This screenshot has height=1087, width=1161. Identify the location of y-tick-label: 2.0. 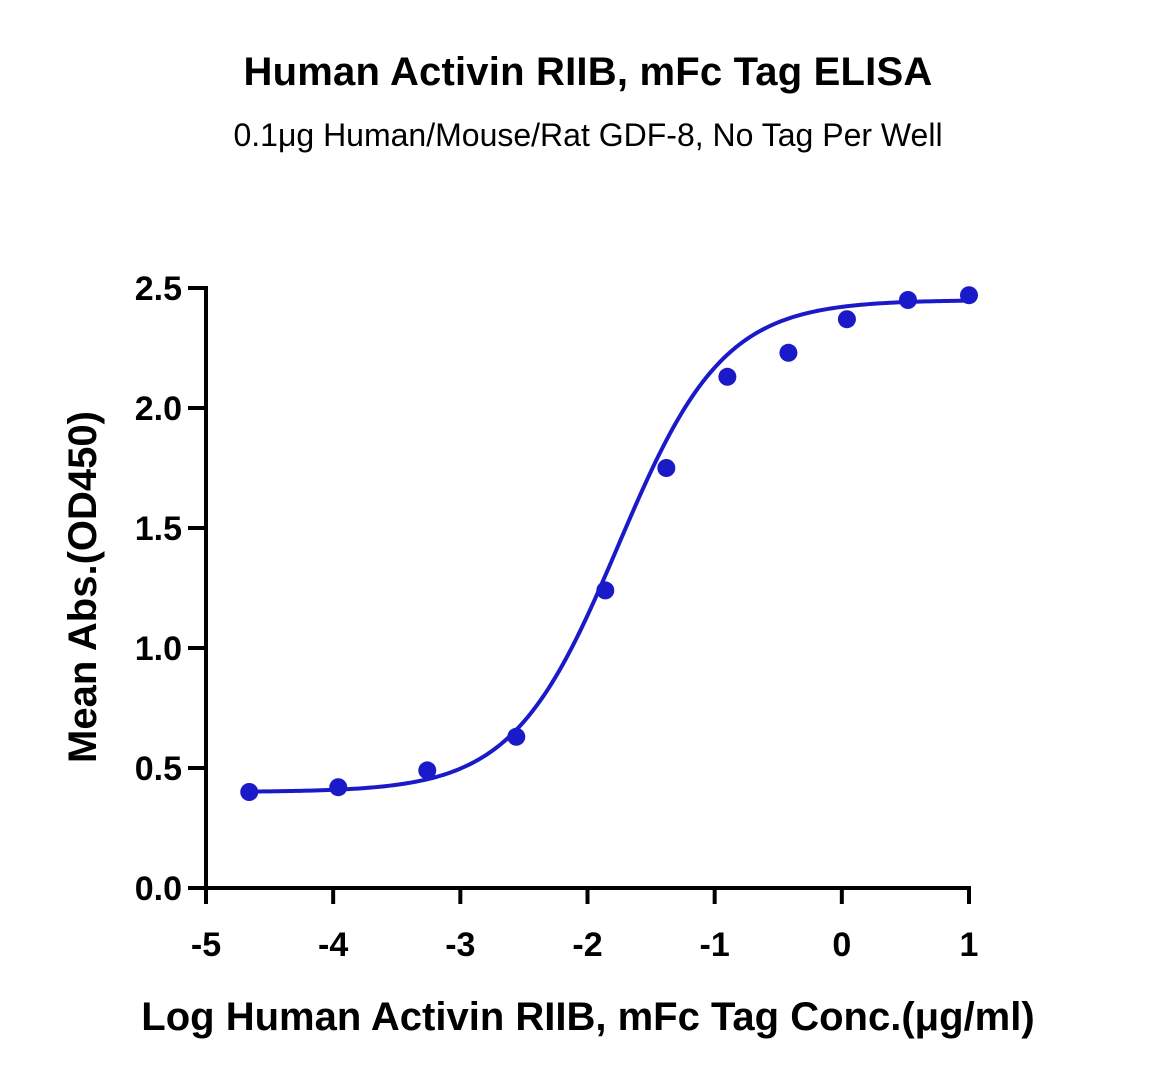
(158, 409).